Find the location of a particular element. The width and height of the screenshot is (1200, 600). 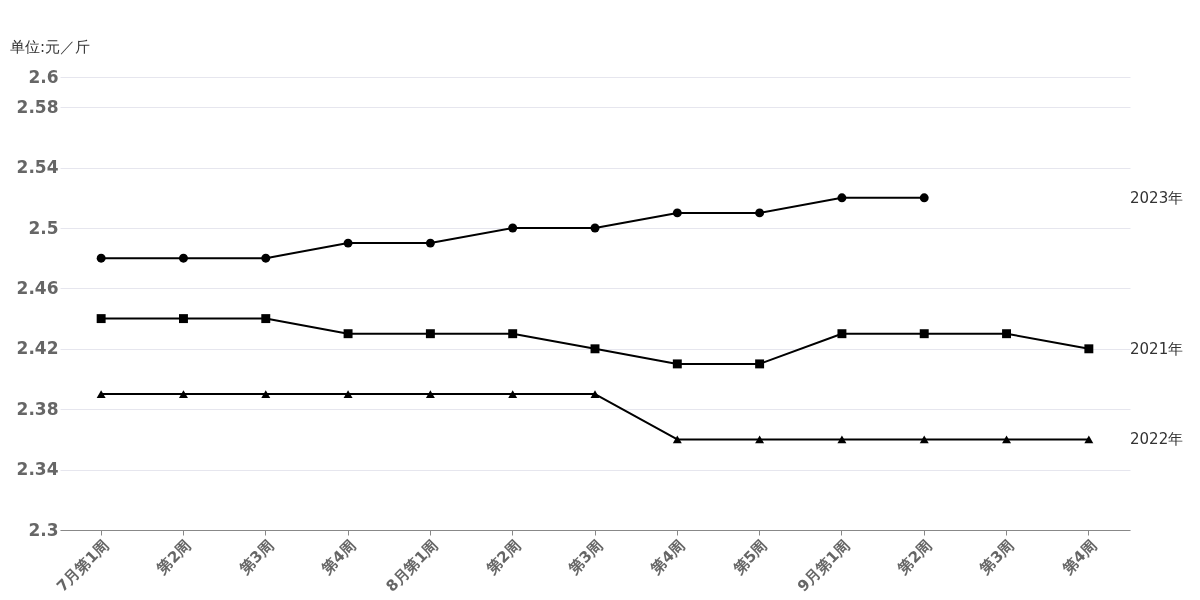

x-tick-label: 第5周 is located at coordinates (749, 557).